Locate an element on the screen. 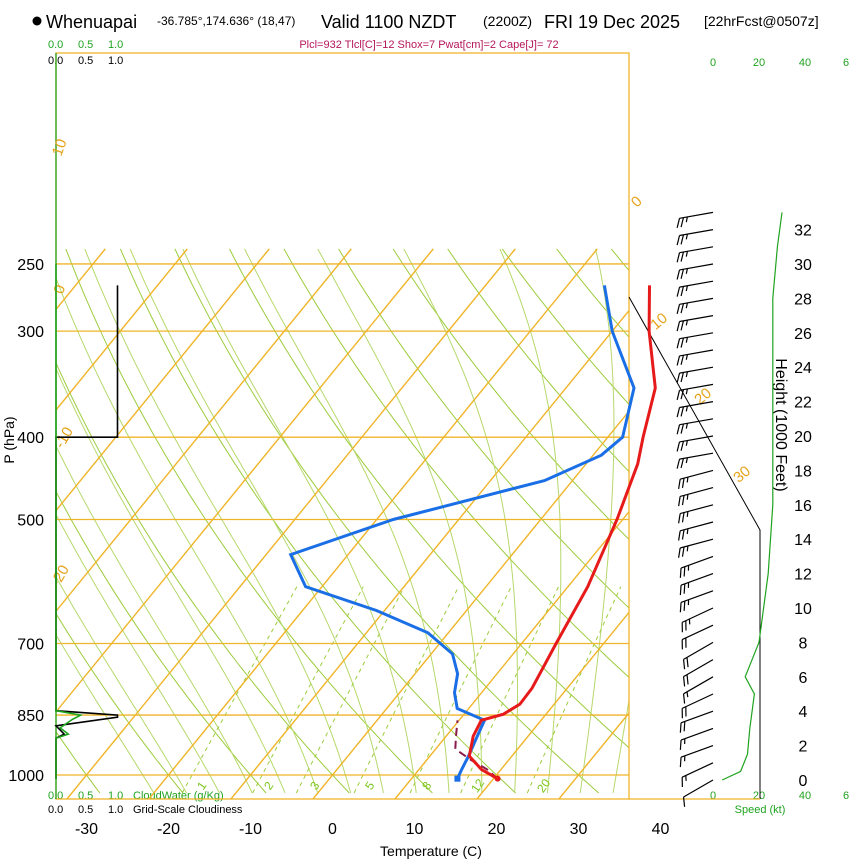  height-tick-label: 30 is located at coordinates (803, 265).